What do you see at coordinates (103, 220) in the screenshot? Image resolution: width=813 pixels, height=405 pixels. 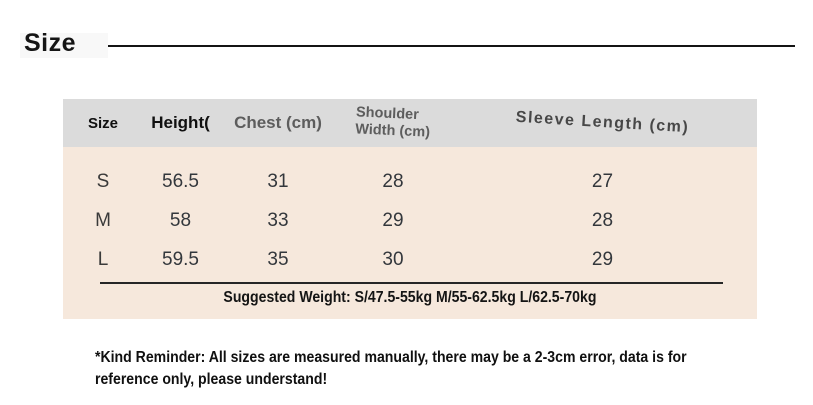 I see `cell-size: M` at bounding box center [103, 220].